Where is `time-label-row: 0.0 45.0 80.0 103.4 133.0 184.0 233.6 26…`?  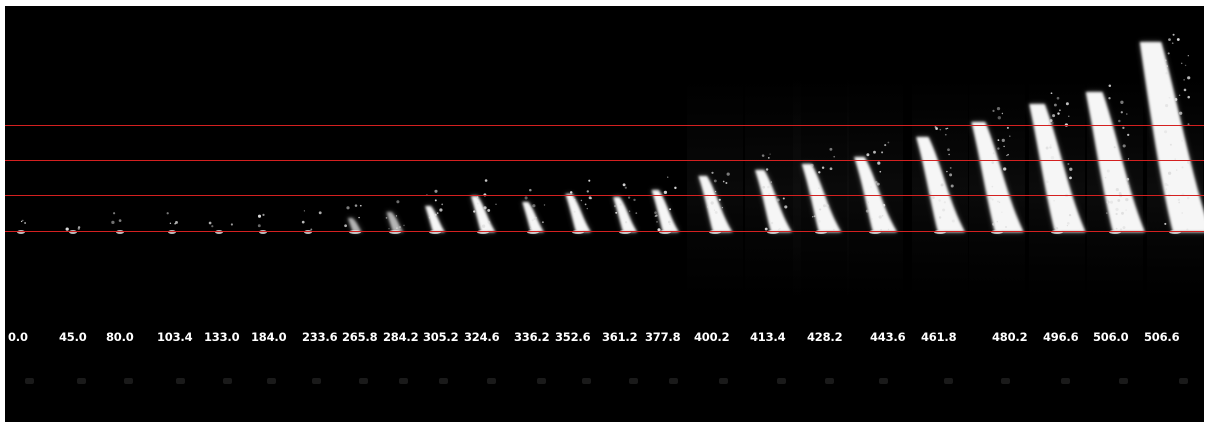 time-label-row: 0.0 45.0 80.0 103.4 133.0 184.0 233.6 26… is located at coordinates (604, 340).